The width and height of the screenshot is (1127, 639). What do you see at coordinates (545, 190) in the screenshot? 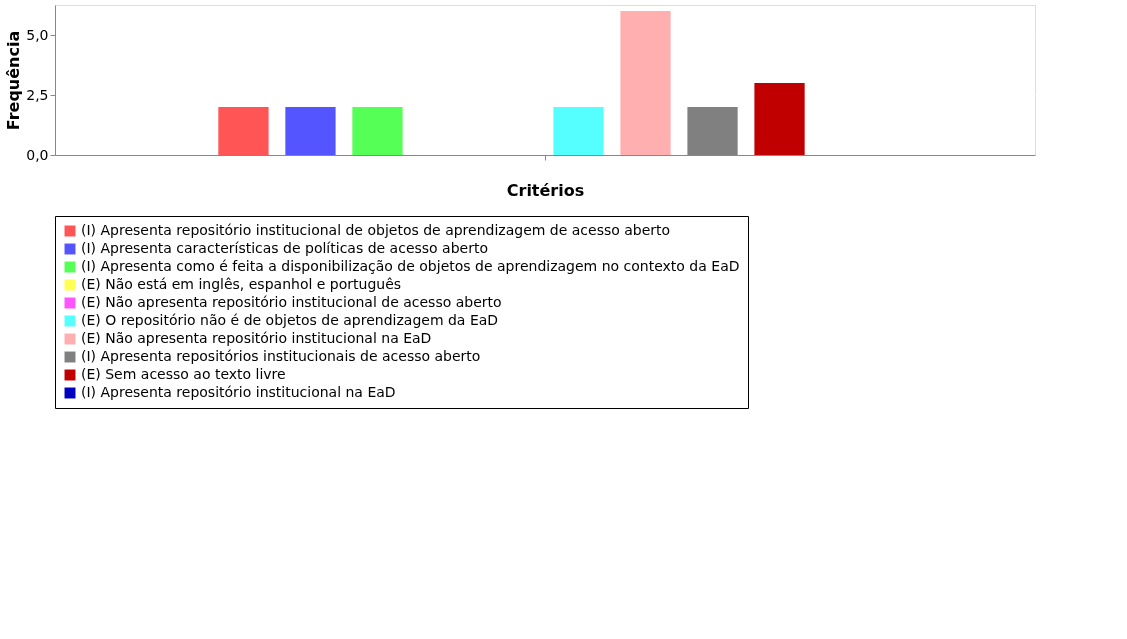
I see `x-axis-title: Critérios` at bounding box center [545, 190].